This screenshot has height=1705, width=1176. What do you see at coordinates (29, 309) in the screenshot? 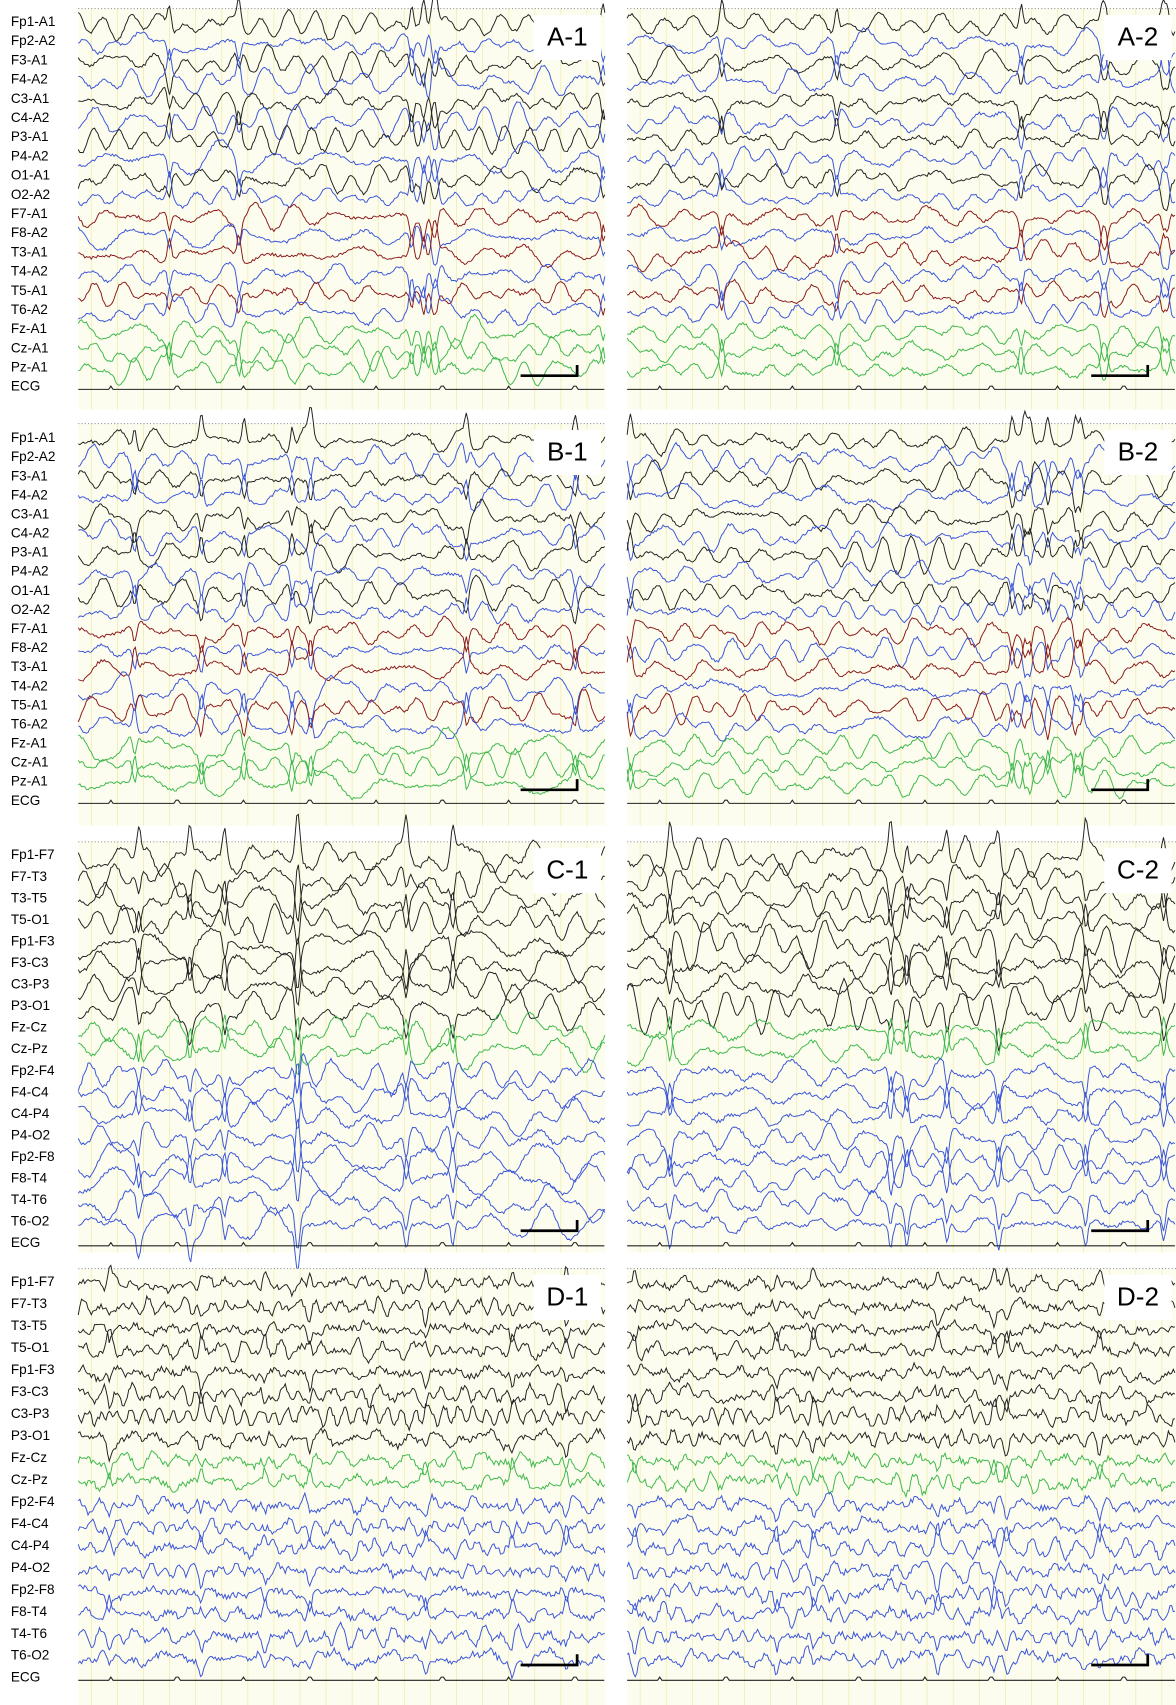
I see `channel-label: T6-A2` at bounding box center [29, 309].